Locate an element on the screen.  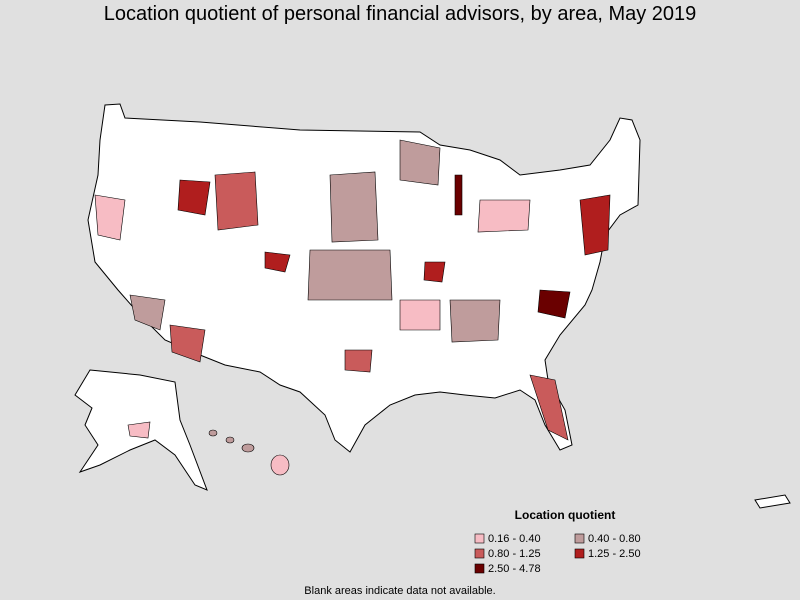
footnote: Blank areas indicate data not available. is located at coordinates (399, 591).